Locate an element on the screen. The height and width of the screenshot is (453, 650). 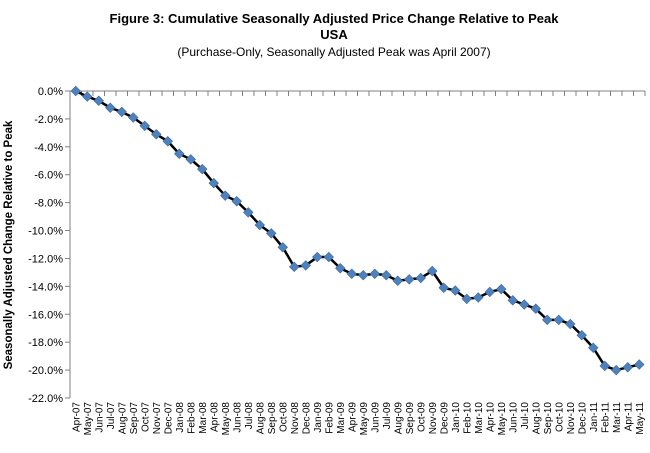
x-tick-label: May-10 is located at coordinates (502, 419).